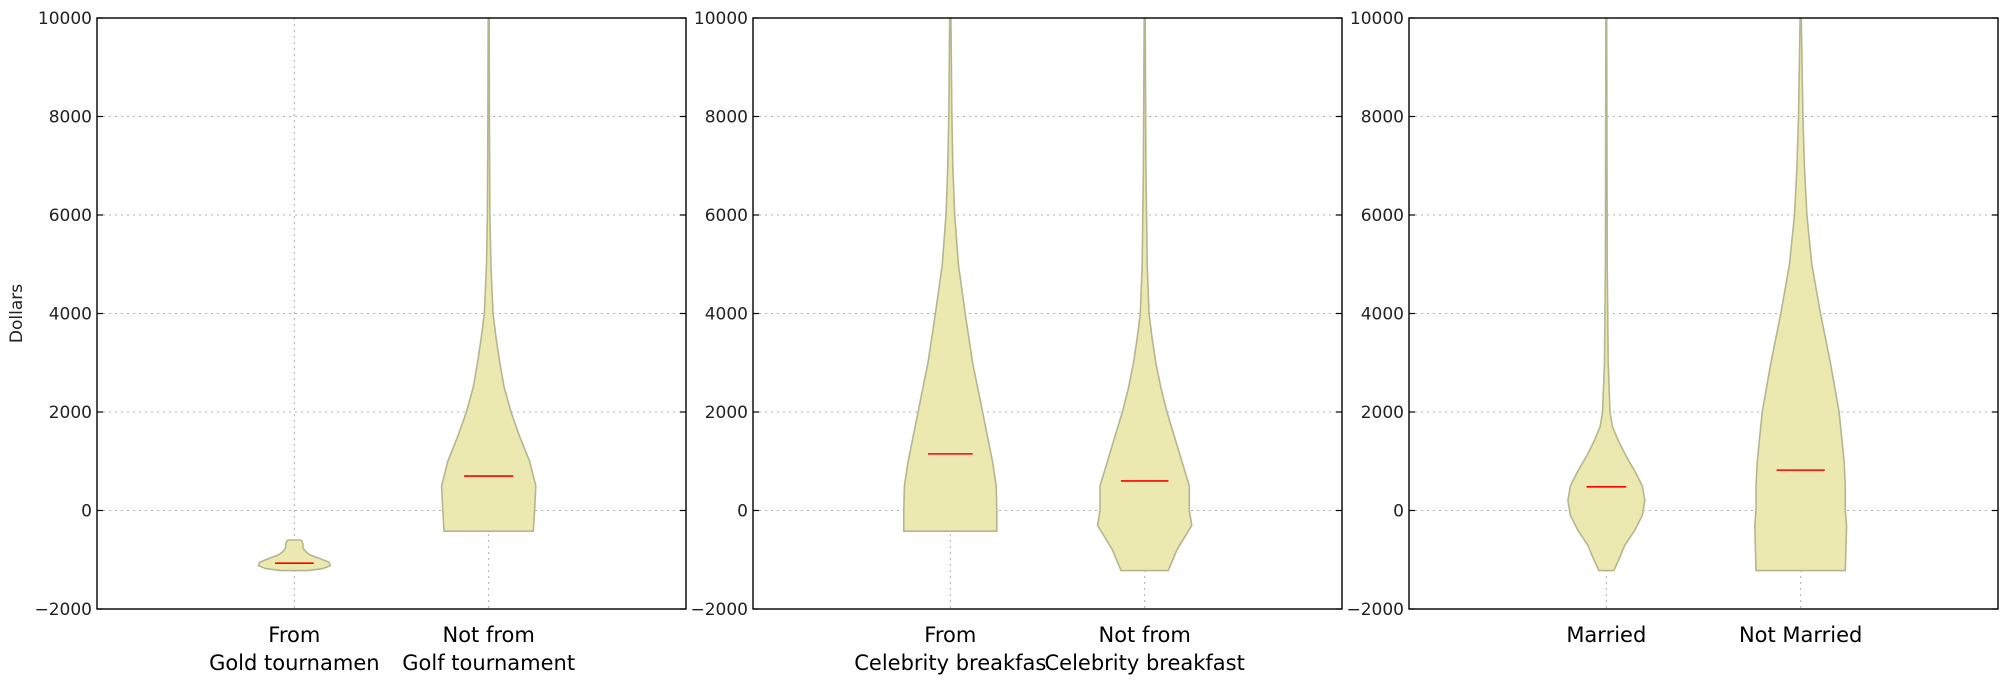 Image resolution: width=2007 pixels, height=688 pixels. What do you see at coordinates (950, 663) in the screenshot?
I see `category-label-line2: Celebrity breakfas` at bounding box center [950, 663].